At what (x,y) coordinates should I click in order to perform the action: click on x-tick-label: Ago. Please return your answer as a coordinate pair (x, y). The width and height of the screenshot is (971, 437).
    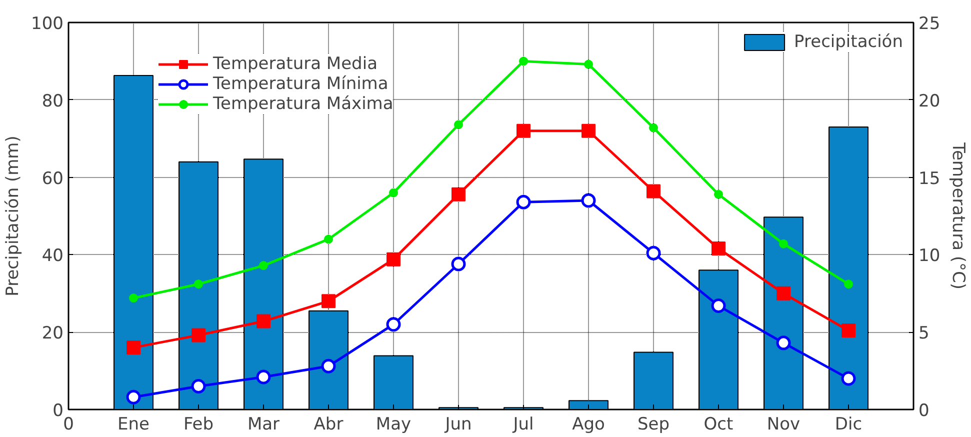
    Looking at the image, I should click on (588, 424).